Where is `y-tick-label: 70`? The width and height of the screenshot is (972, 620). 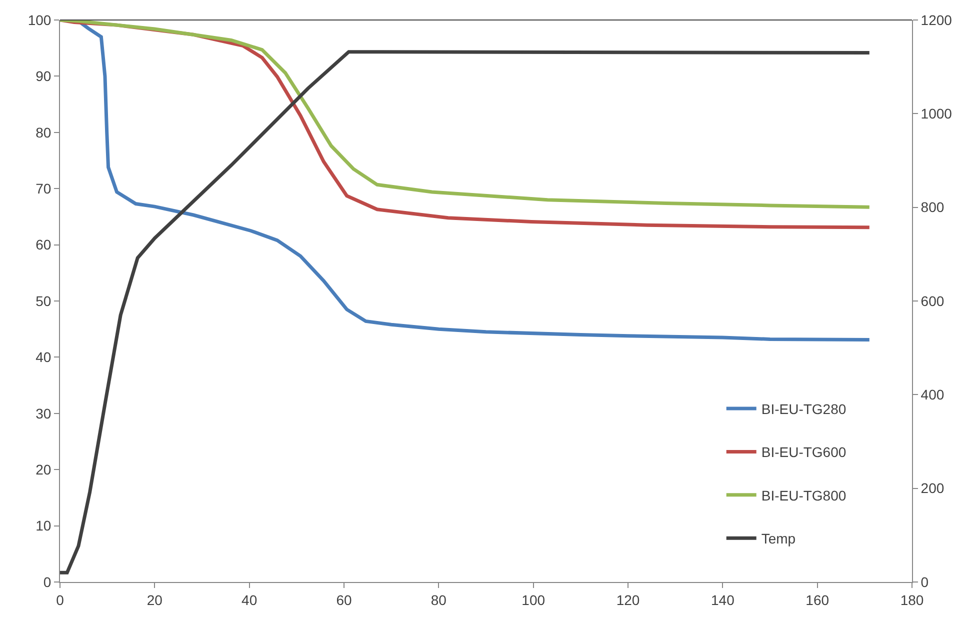 y-tick-label: 70 is located at coordinates (44, 188).